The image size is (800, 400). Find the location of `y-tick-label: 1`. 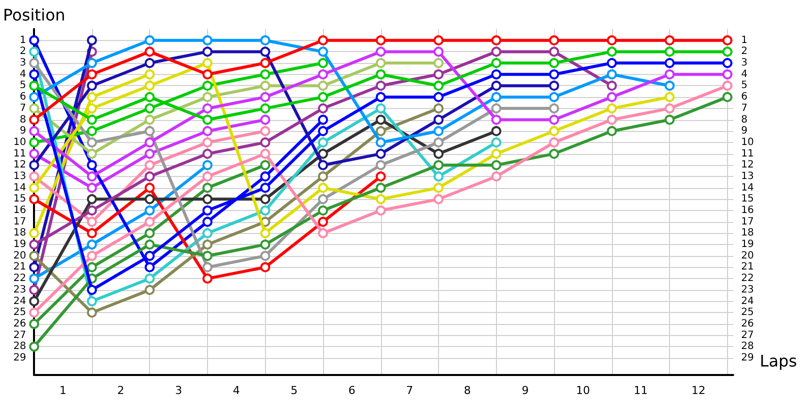

y-tick-label: 1 is located at coordinates (23, 40).